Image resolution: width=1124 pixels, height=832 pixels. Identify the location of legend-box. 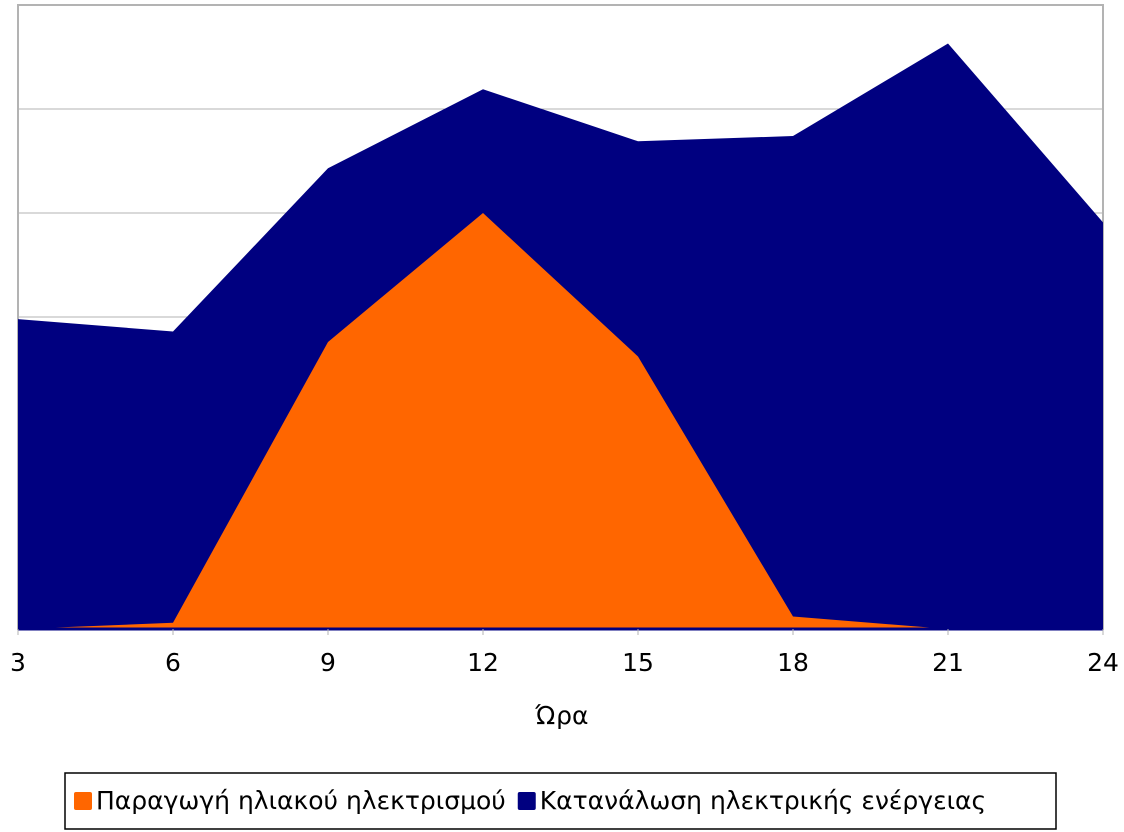
(560, 801).